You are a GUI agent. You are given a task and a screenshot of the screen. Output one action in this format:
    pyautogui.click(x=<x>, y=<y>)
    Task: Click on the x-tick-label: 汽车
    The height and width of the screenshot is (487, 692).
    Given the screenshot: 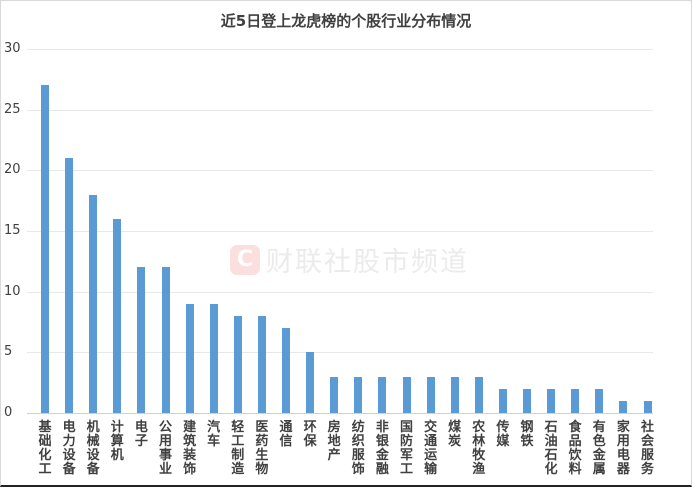 What is the action you would take?
    pyautogui.click(x=214, y=434)
    